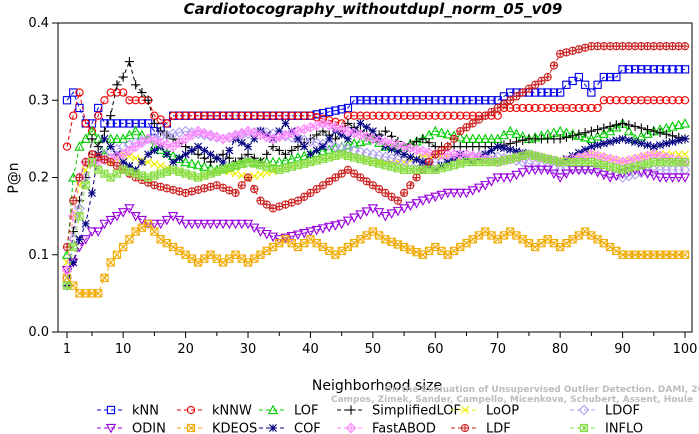  I want to click on y-tick-label: 0.2, so click(38, 178).